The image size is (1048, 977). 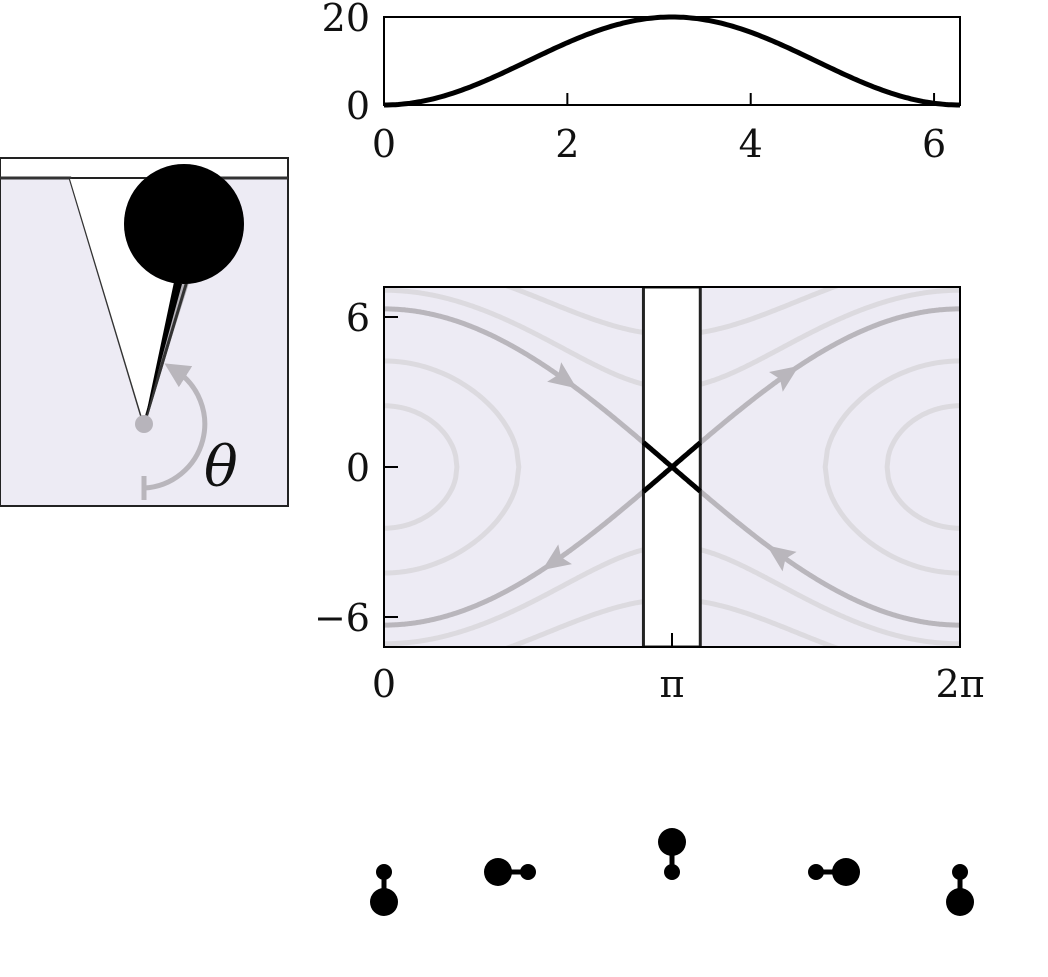 What do you see at coordinates (360, 64) in the screenshot?
I see `potential-y-ticks: 0 20` at bounding box center [360, 64].